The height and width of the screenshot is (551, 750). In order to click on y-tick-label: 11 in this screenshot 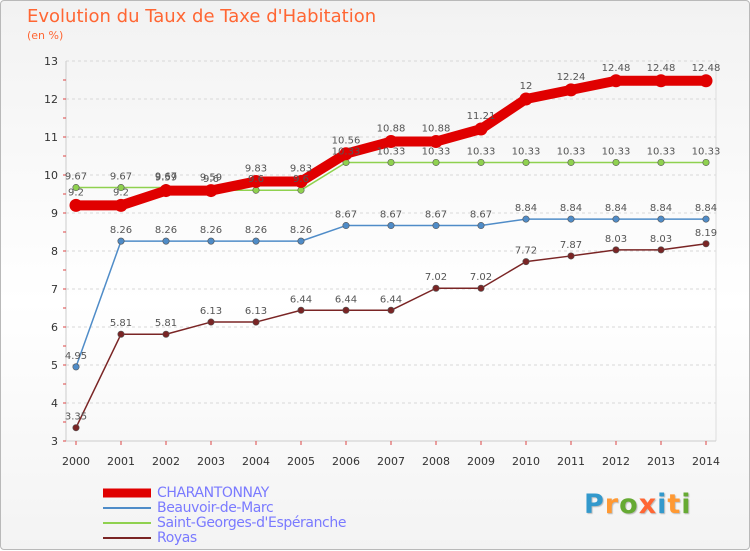, I will do `click(51, 137)`.